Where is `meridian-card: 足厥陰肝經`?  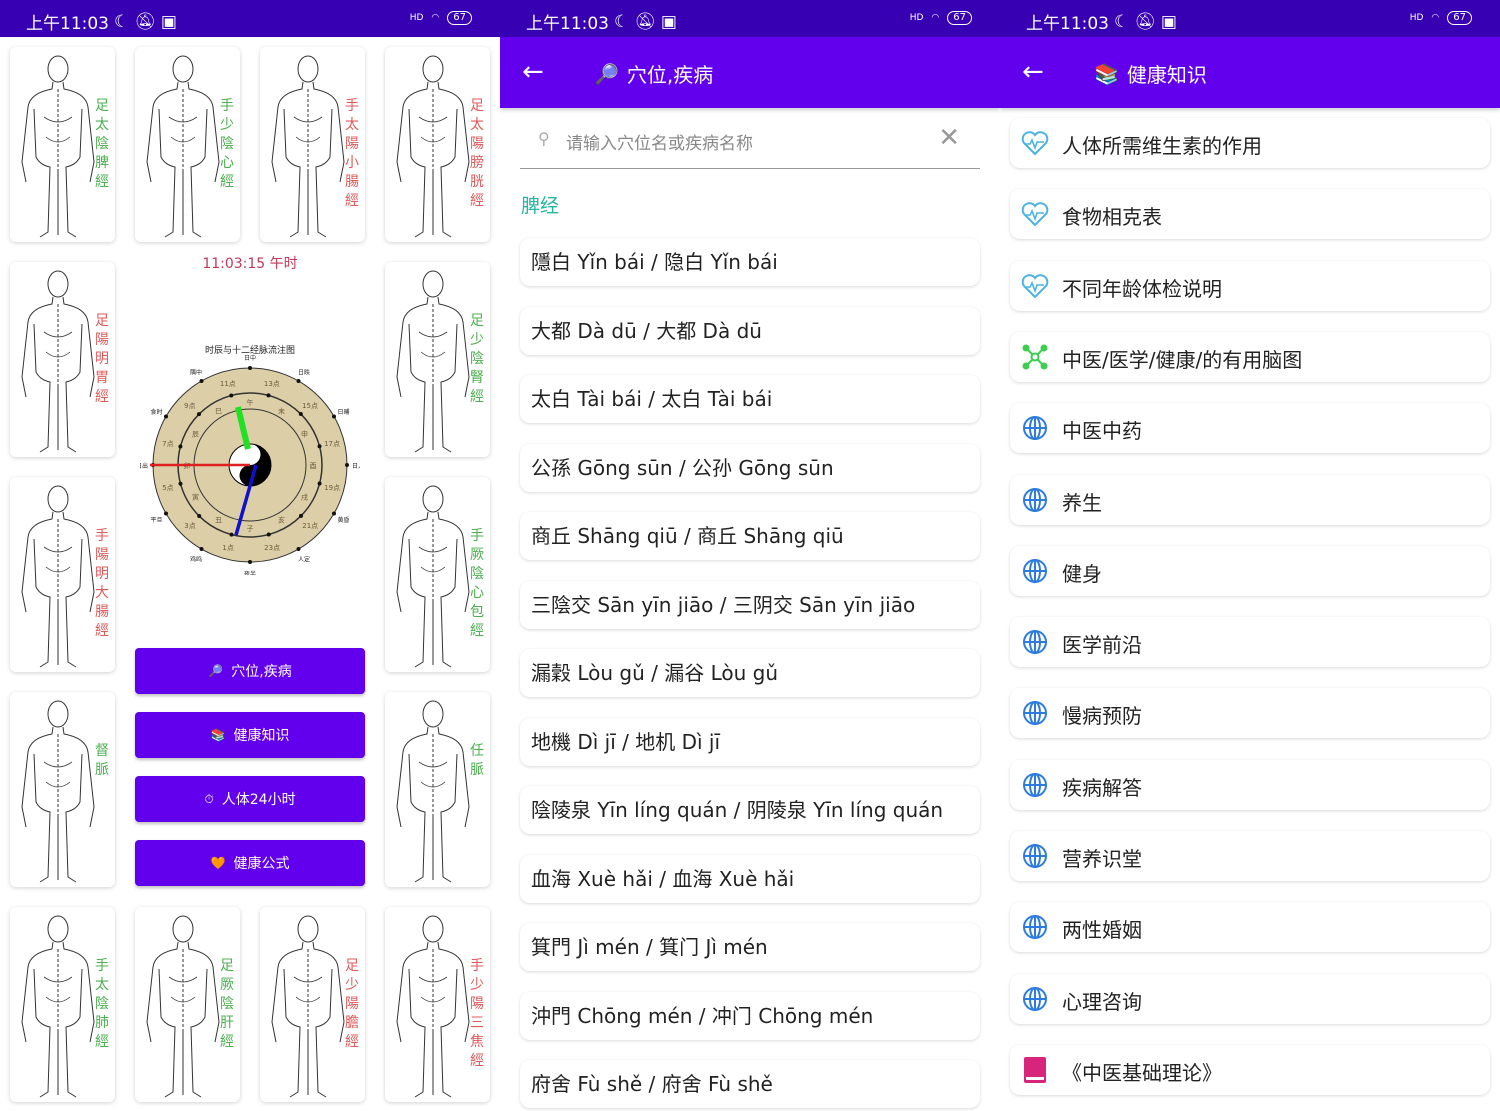 meridian-card: 足厥陰肝經 is located at coordinates (187, 1004).